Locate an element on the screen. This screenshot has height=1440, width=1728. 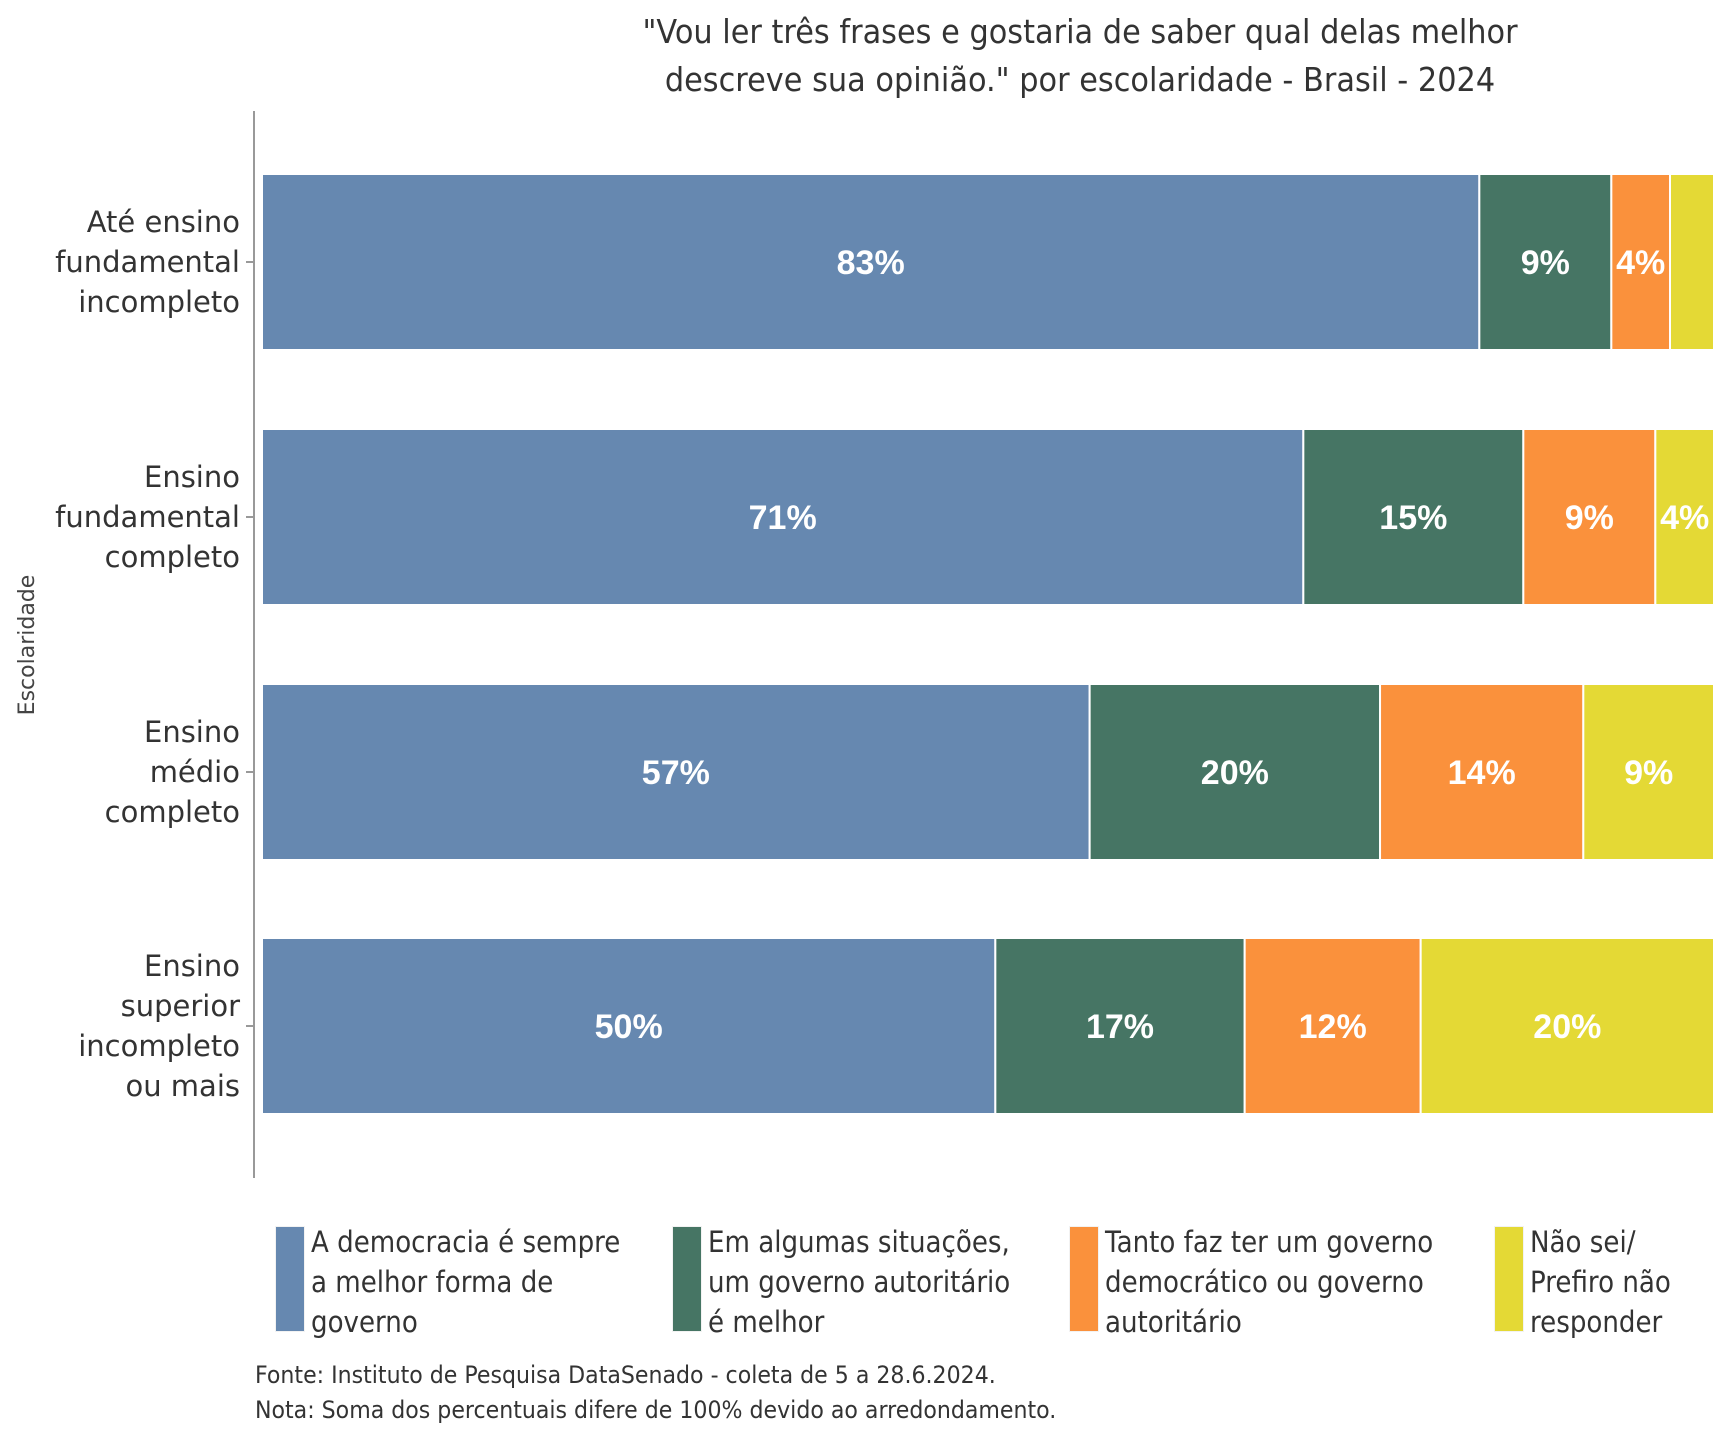
bar-value-label: 17% is located at coordinates (1120, 1027).